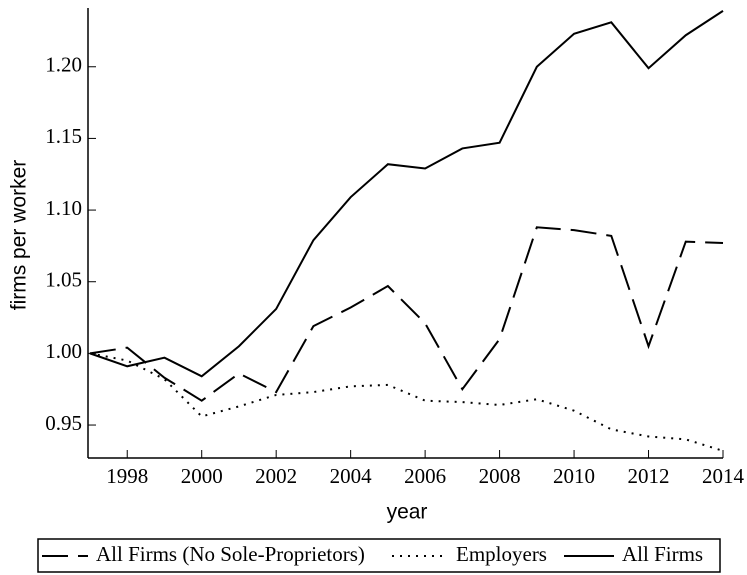  What do you see at coordinates (63, 65) in the screenshot?
I see `y-tick-label: 1.20` at bounding box center [63, 65].